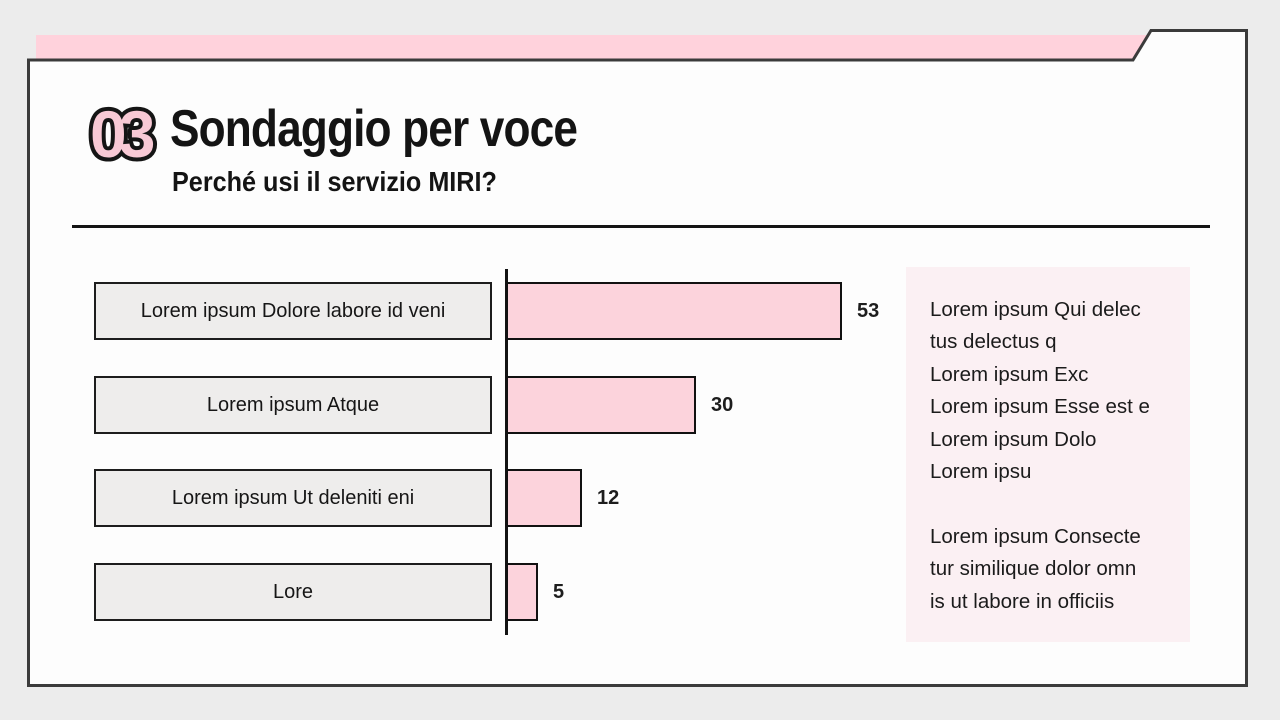 This screenshot has height=720, width=1280. I want to click on category-label-box: Lorem ipsum Ut deleniti eni, so click(293, 498).